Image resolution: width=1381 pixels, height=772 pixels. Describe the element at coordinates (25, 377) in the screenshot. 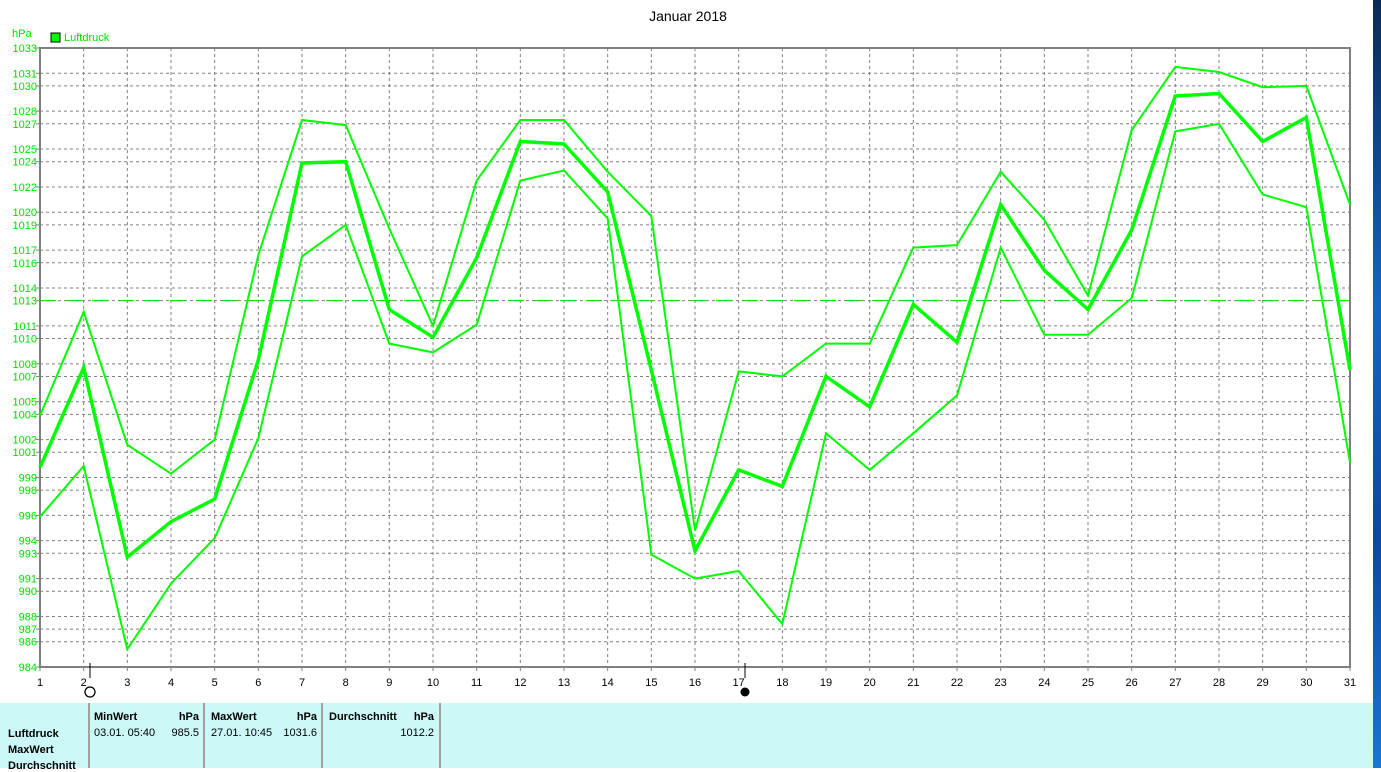

I see `y-tick-label: 1007` at that location.